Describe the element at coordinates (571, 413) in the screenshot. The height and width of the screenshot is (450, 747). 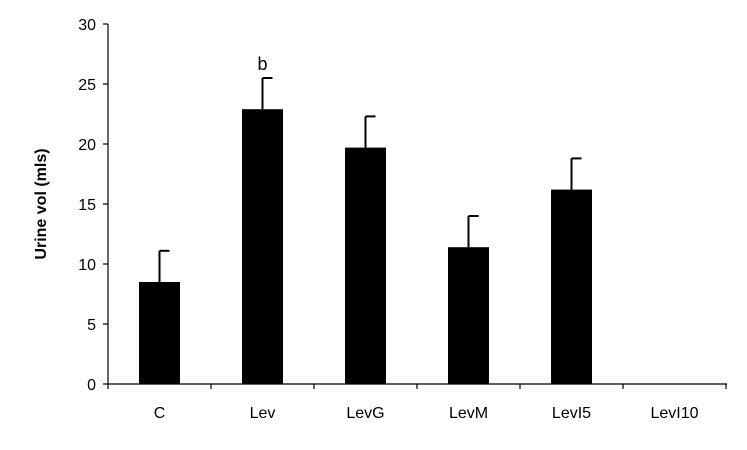
I see `category-label-levi5: LevI5` at that location.